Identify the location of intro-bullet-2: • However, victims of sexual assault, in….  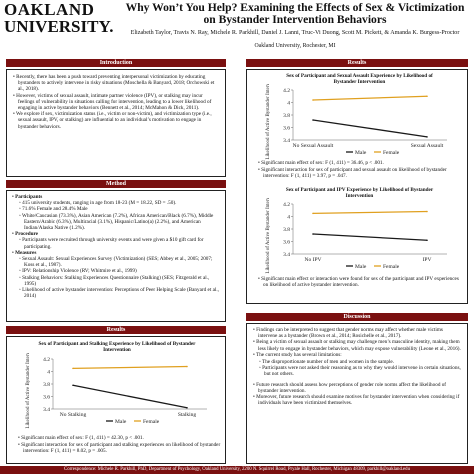
(112, 102).